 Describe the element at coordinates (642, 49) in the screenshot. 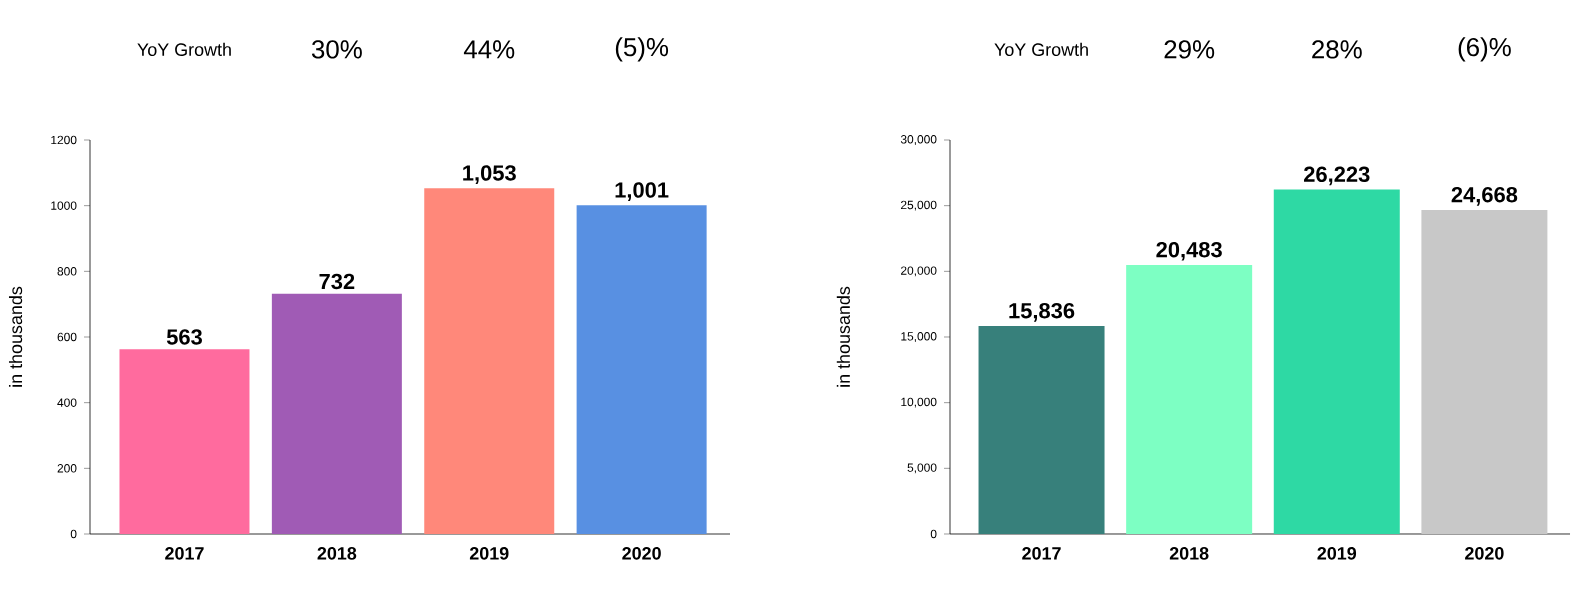

I see `text: (5)%` at that location.